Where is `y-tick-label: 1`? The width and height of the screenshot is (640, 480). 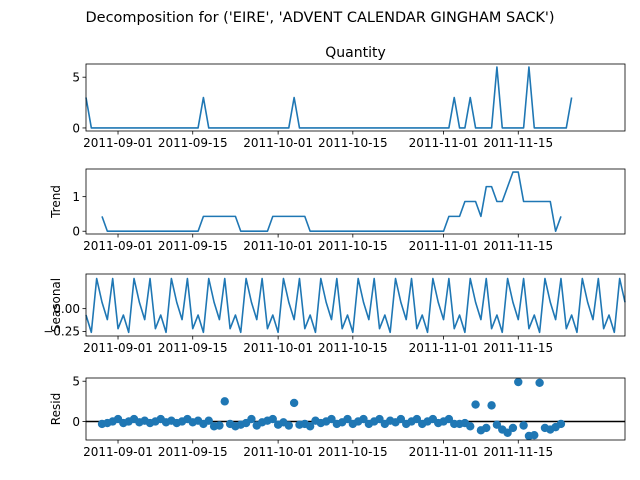 y-tick-label: 1 is located at coordinates (76, 197).